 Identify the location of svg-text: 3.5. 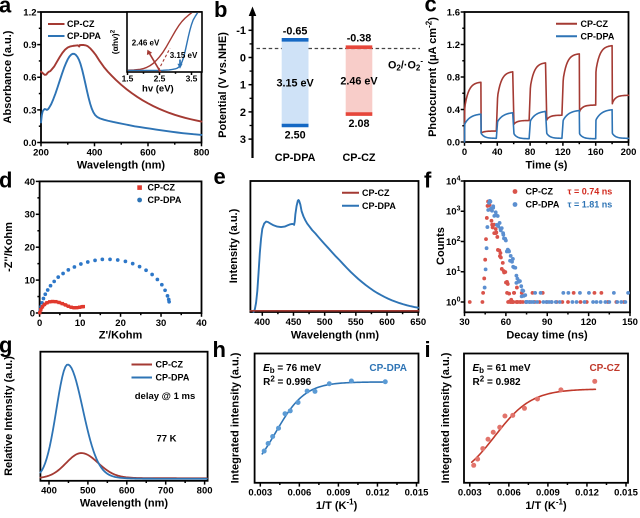
(192, 79).